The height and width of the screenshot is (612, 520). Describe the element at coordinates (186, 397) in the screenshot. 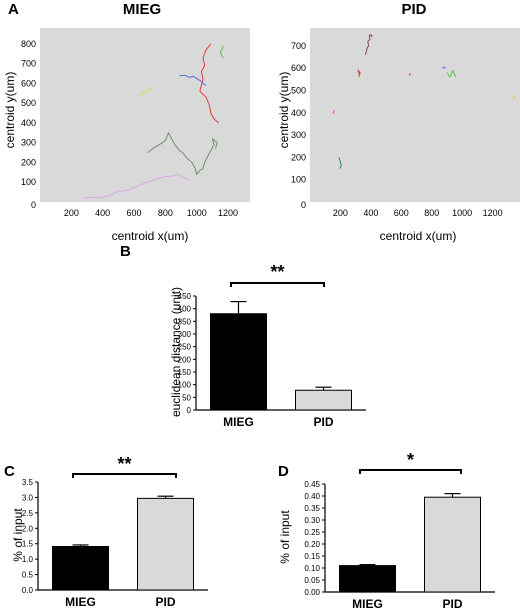

I see `y-tick-label: 50` at that location.